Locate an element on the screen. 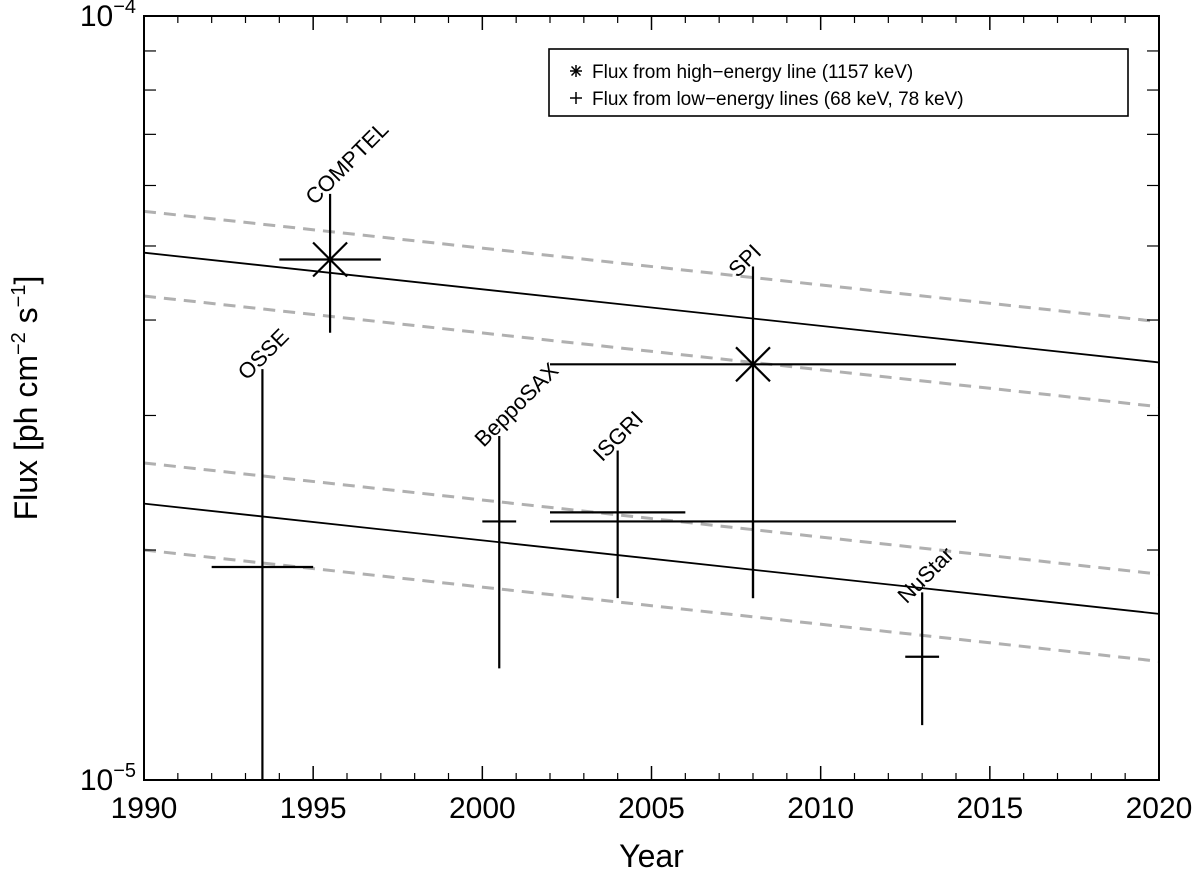  legend-asterisk-icon is located at coordinates (576, 71).